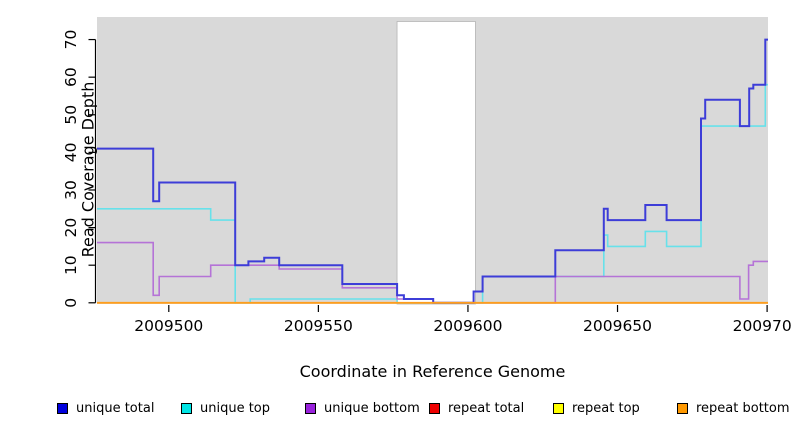 This screenshot has width=792, height=432. Describe the element at coordinates (617, 326) in the screenshot. I see `x-tick-label: 2009650` at that location.